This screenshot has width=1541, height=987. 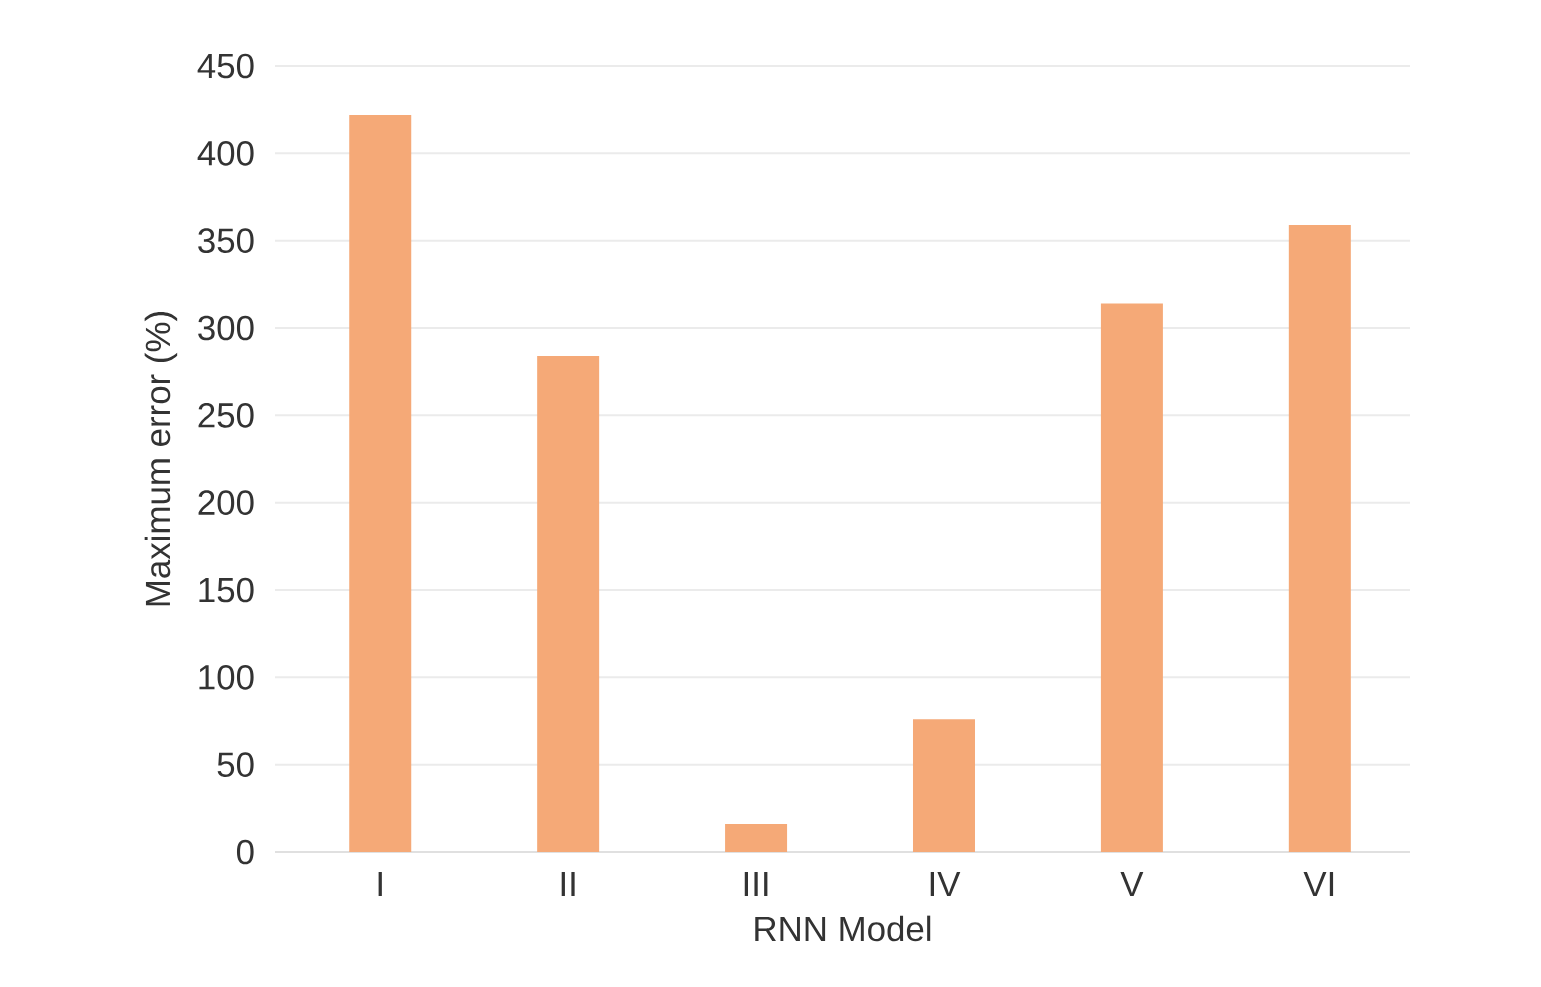 What do you see at coordinates (245, 852) in the screenshot?
I see `y-tick-label: 0` at bounding box center [245, 852].